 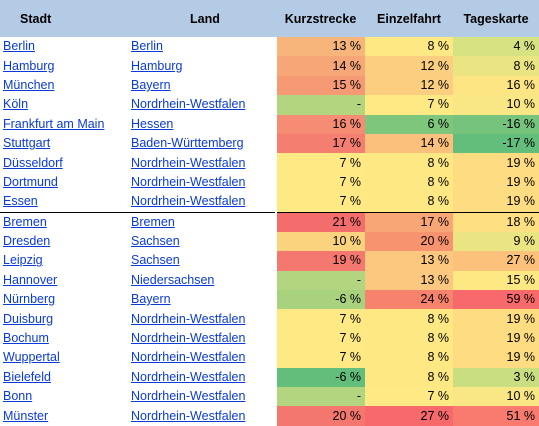 What do you see at coordinates (496, 377) in the screenshot?
I see `cell-tageskarte: 3 %` at bounding box center [496, 377].